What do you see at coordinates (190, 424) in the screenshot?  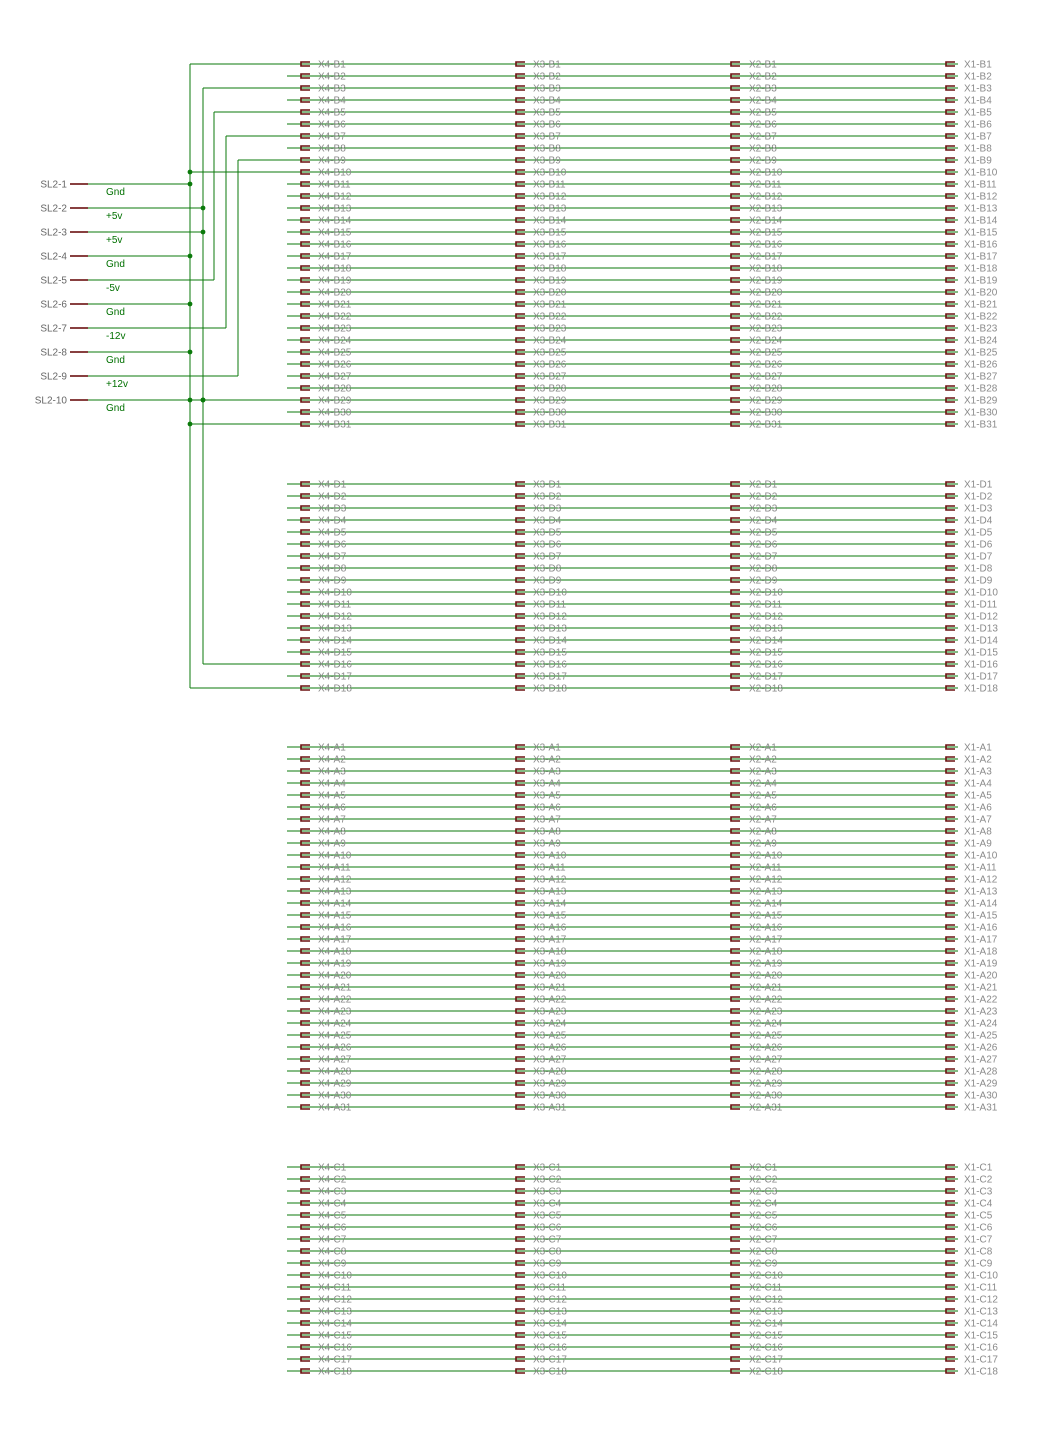 I see `junction-dot` at bounding box center [190, 424].